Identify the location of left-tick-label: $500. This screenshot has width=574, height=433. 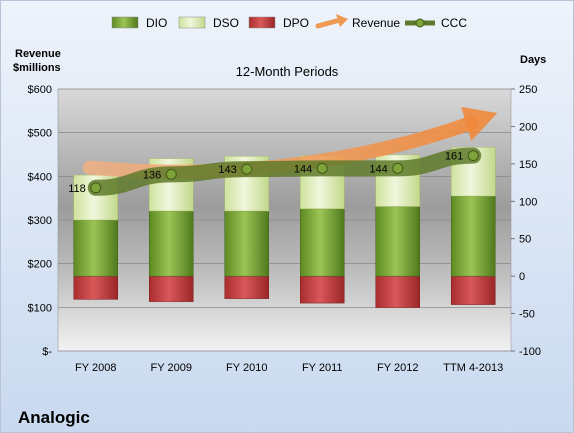
(40, 134).